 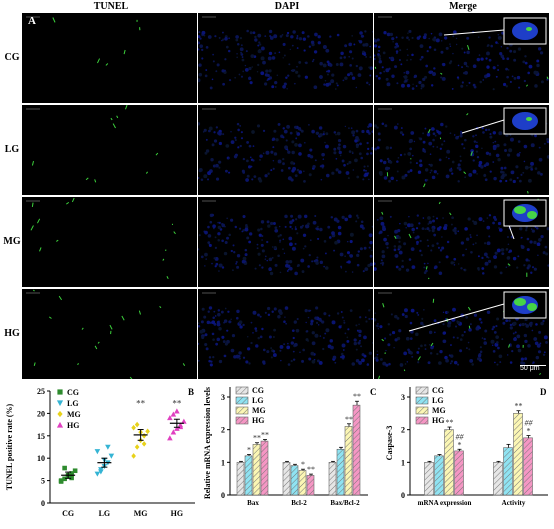 What do you see at coordinates (422, 400) in the screenshot?
I see `legend-swatch-lg` at bounding box center [422, 400].